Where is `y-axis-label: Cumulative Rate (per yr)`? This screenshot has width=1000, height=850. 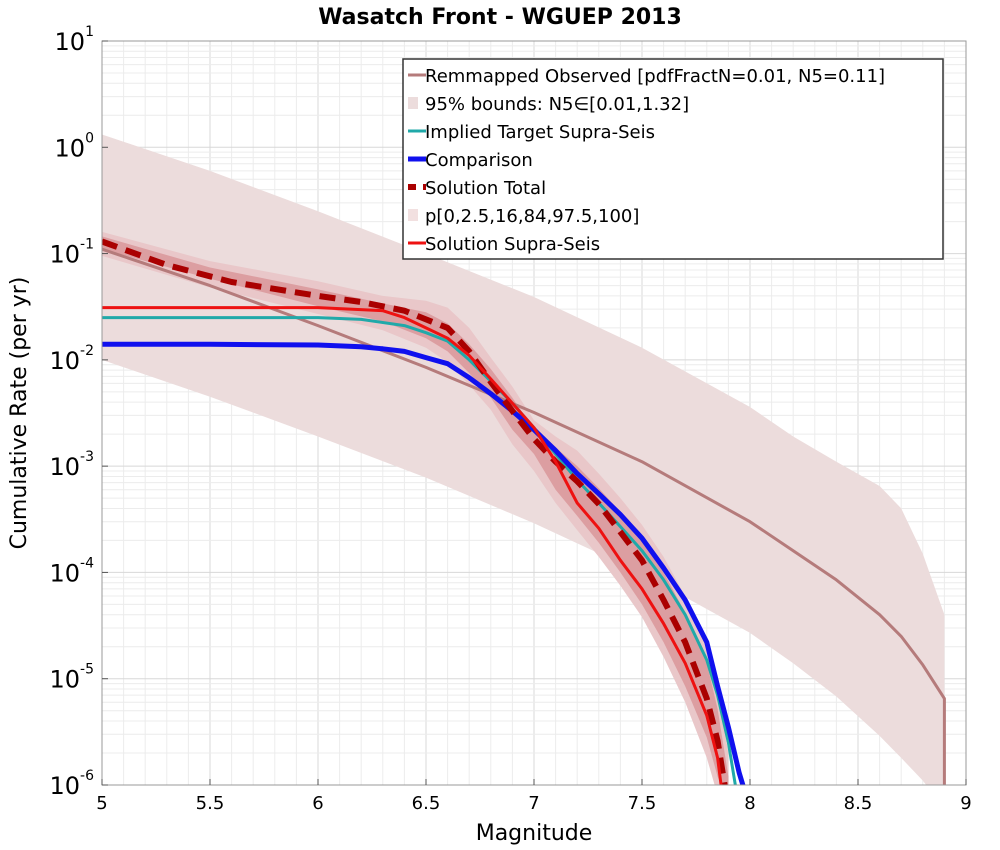
y-axis-label: Cumulative Rate (per yr) is located at coordinates (19, 413).